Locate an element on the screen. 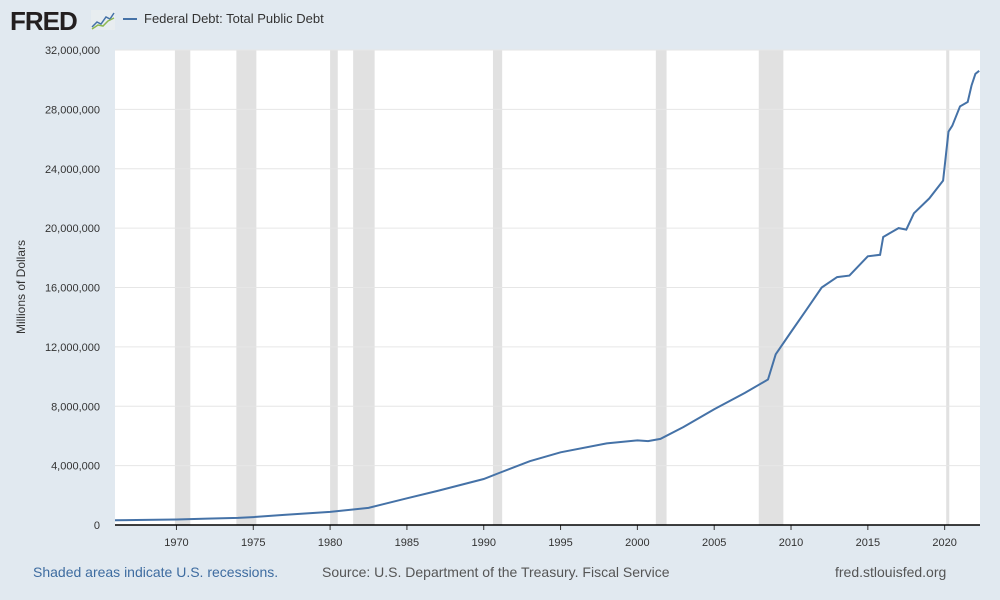 The width and height of the screenshot is (1000, 600). y-tick-label: 16,000,000 is located at coordinates (72, 289).